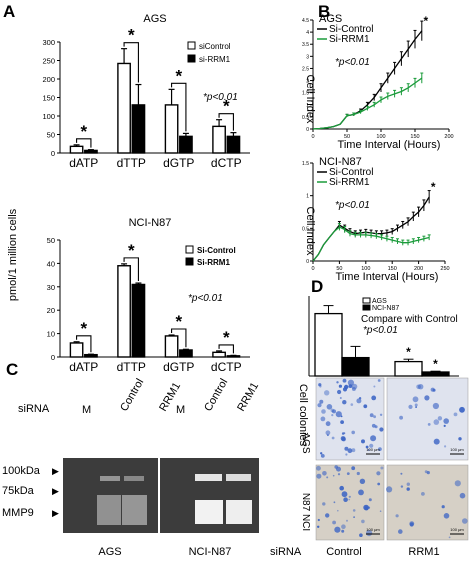 The height and width of the screenshot is (561, 474). What do you see at coordinates (48, 42) in the screenshot?
I see `y-tick-label: 300` at bounding box center [48, 42].